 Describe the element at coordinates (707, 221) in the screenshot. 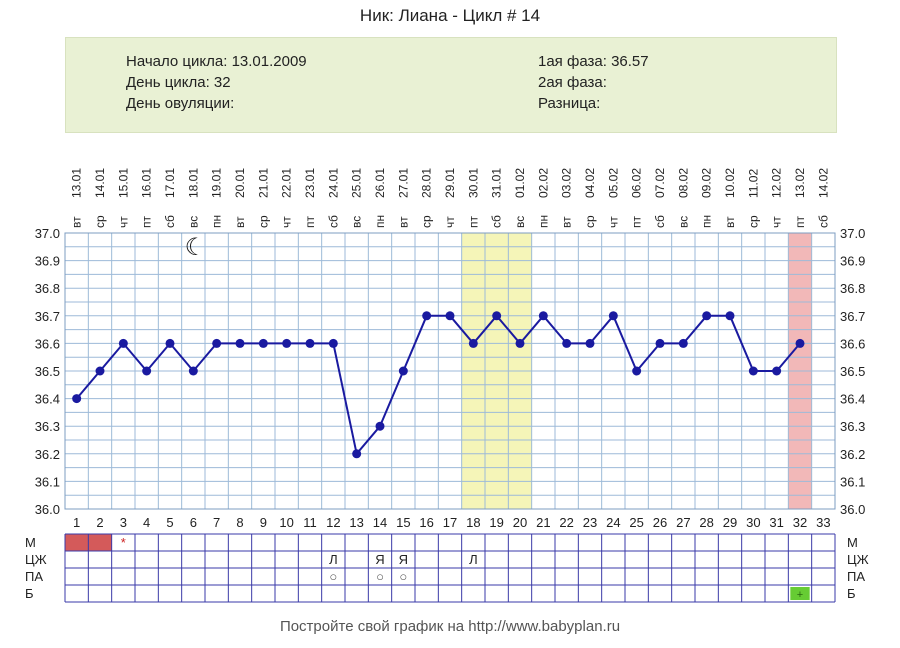

I see `x-weekday-label-28: пн` at that location.